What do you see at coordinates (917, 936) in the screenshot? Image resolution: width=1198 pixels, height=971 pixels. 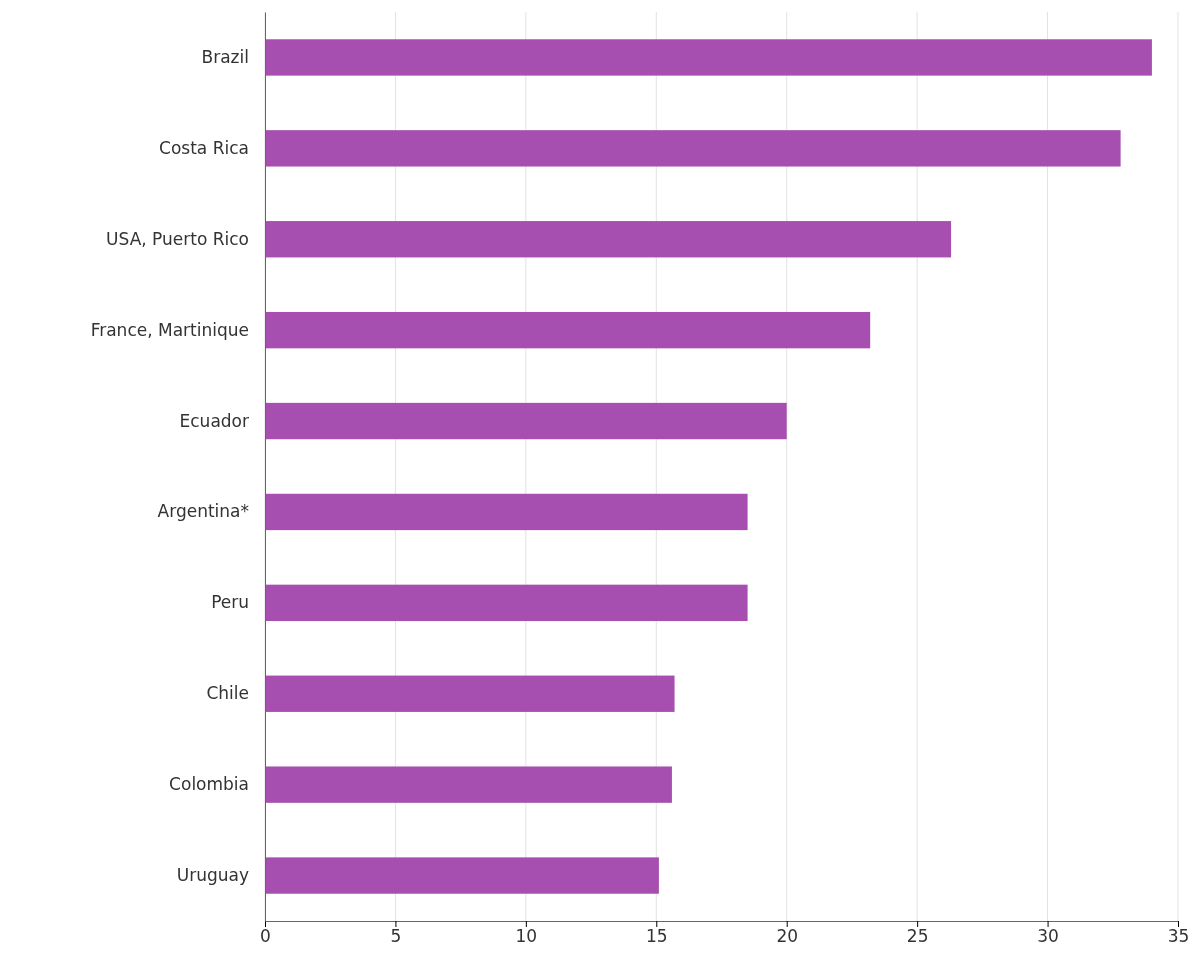 I see `x-tick-label: 25` at bounding box center [917, 936].